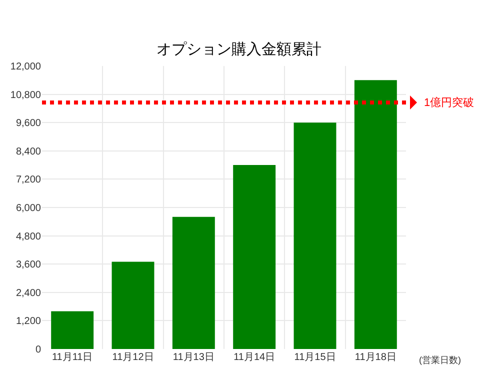  Describe the element at coordinates (29, 152) in the screenshot. I see `y-tick-label: 8,400` at that location.